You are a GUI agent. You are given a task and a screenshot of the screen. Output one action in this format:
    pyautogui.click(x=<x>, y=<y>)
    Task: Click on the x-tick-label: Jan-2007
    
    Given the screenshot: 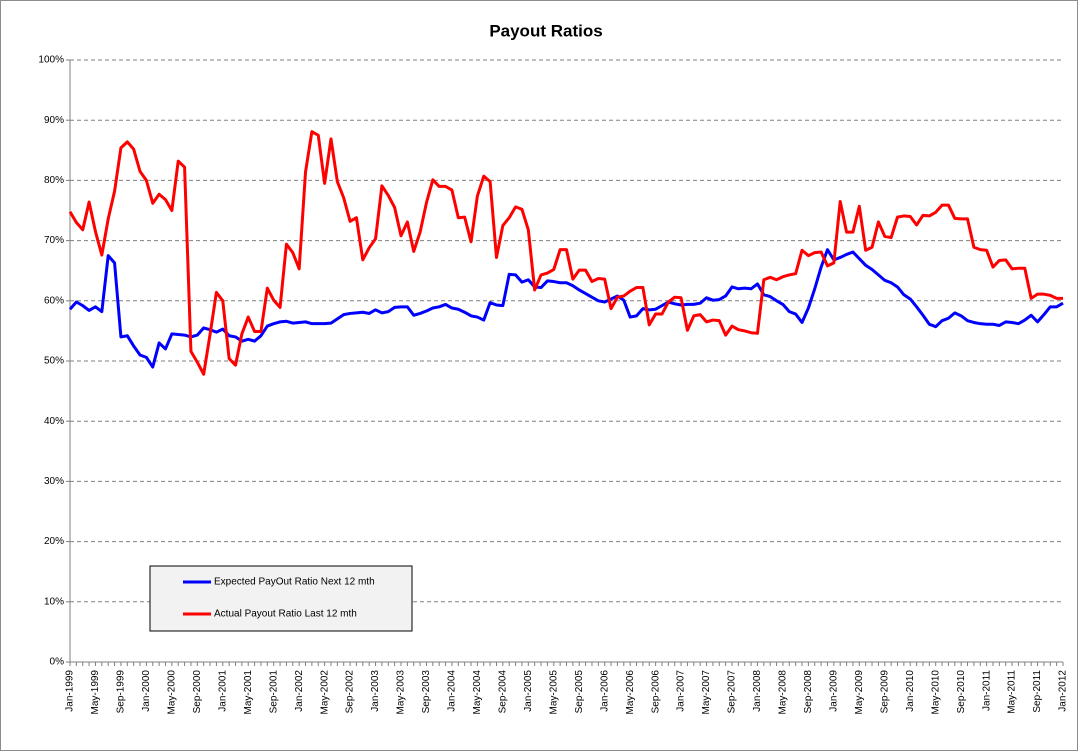 What is the action you would take?
    pyautogui.click(x=681, y=691)
    